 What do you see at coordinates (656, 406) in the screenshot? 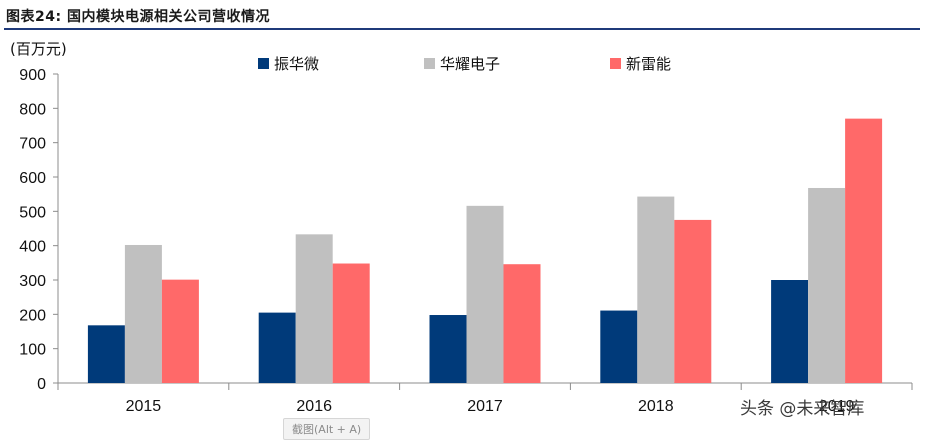
I see `x-tick-label: 2018` at bounding box center [656, 406].